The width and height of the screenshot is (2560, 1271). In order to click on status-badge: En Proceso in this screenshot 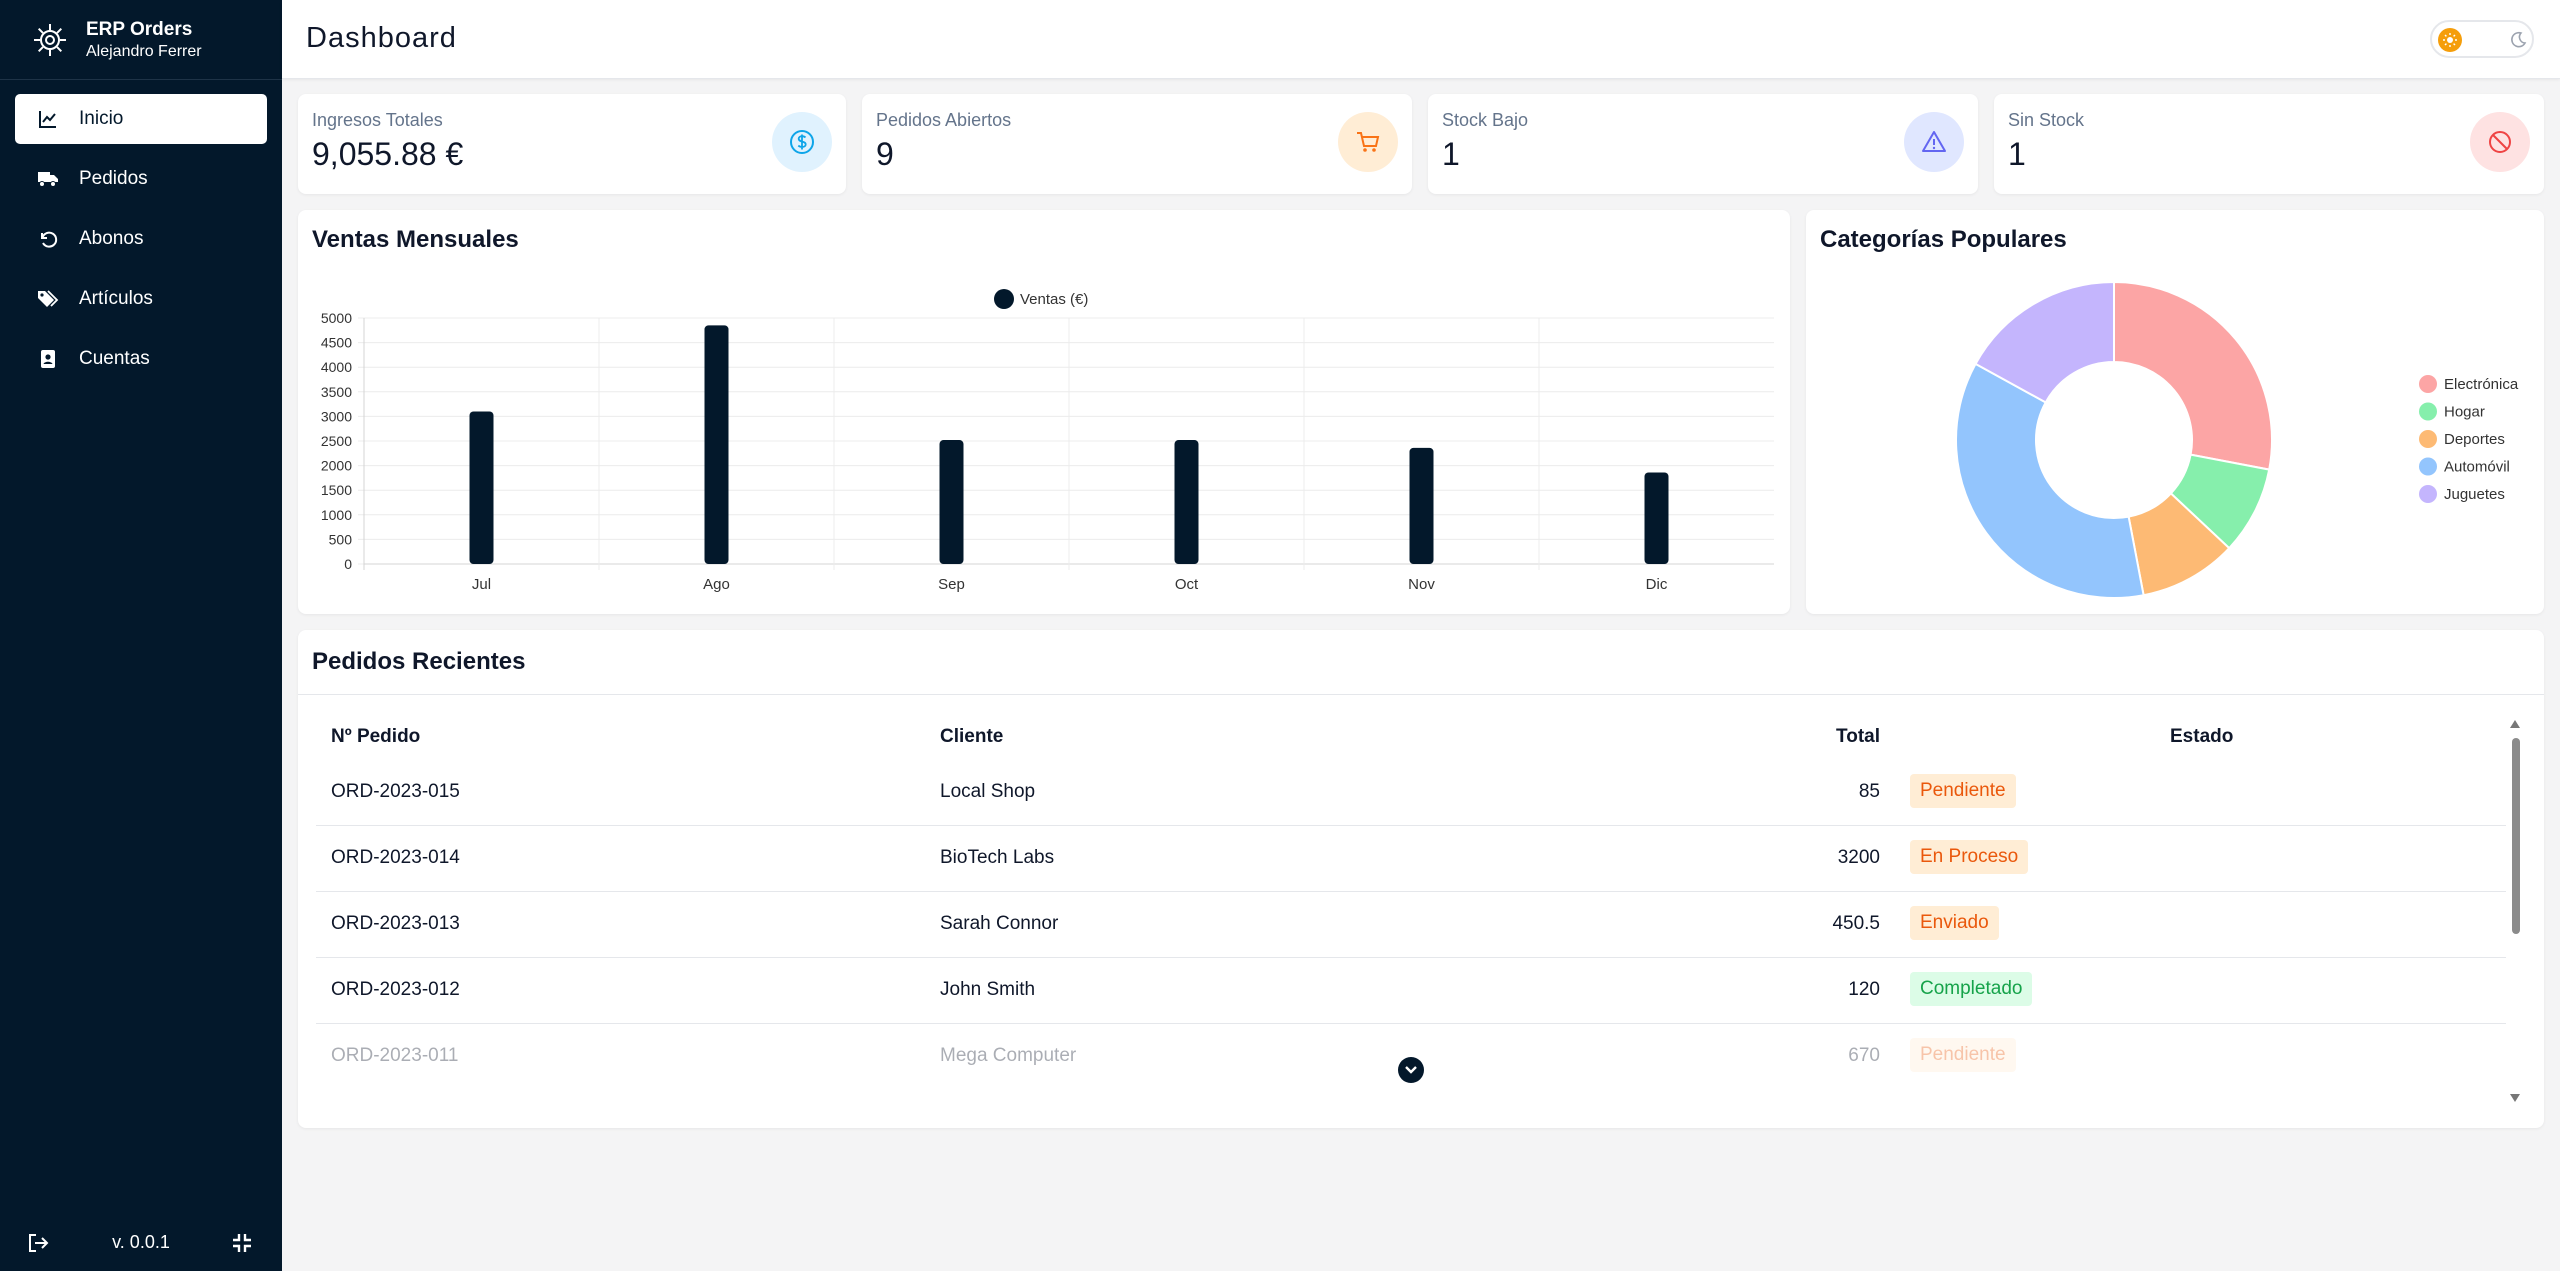, I will do `click(1969, 857)`.